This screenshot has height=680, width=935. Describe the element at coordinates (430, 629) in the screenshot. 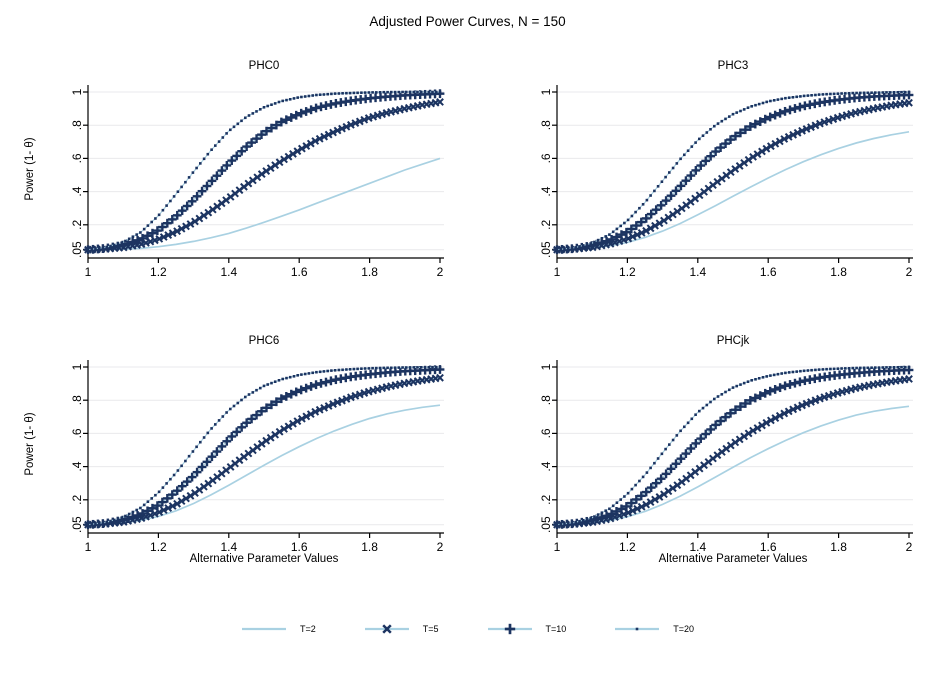

I see `legend-label: T=5` at that location.